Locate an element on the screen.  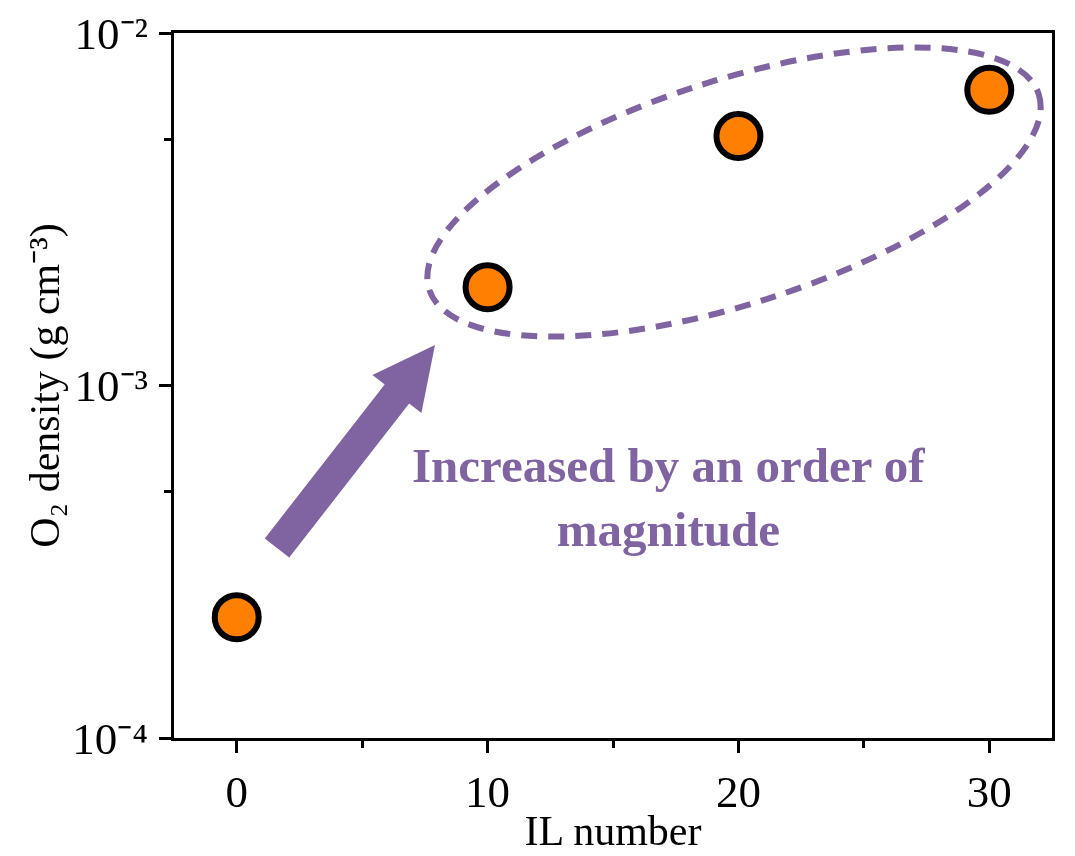
x-tick-label: 10 is located at coordinates (488, 792).